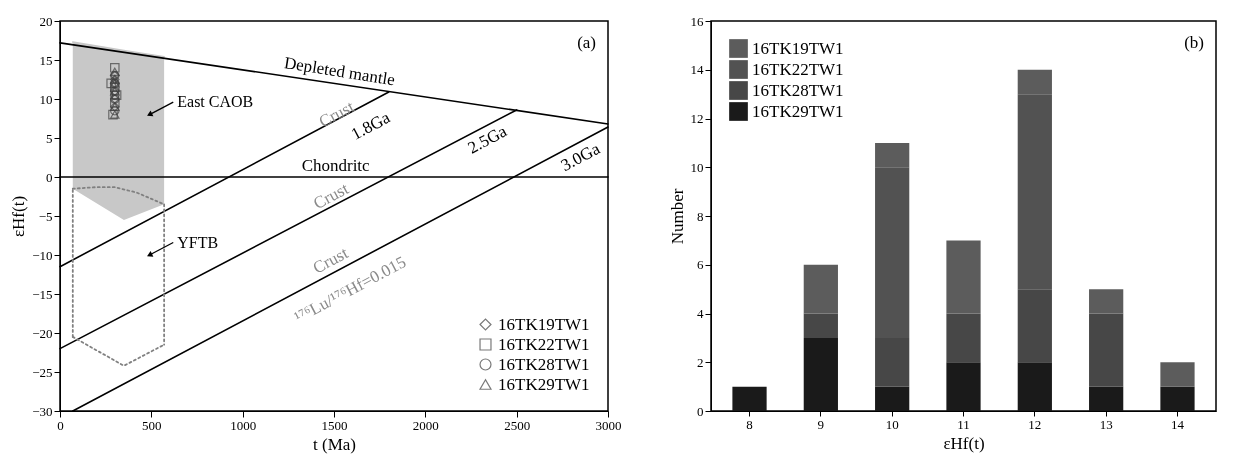 This screenshot has width=1239, height=457. I want to click on x-axis-title: εHf(t), so click(964, 443).